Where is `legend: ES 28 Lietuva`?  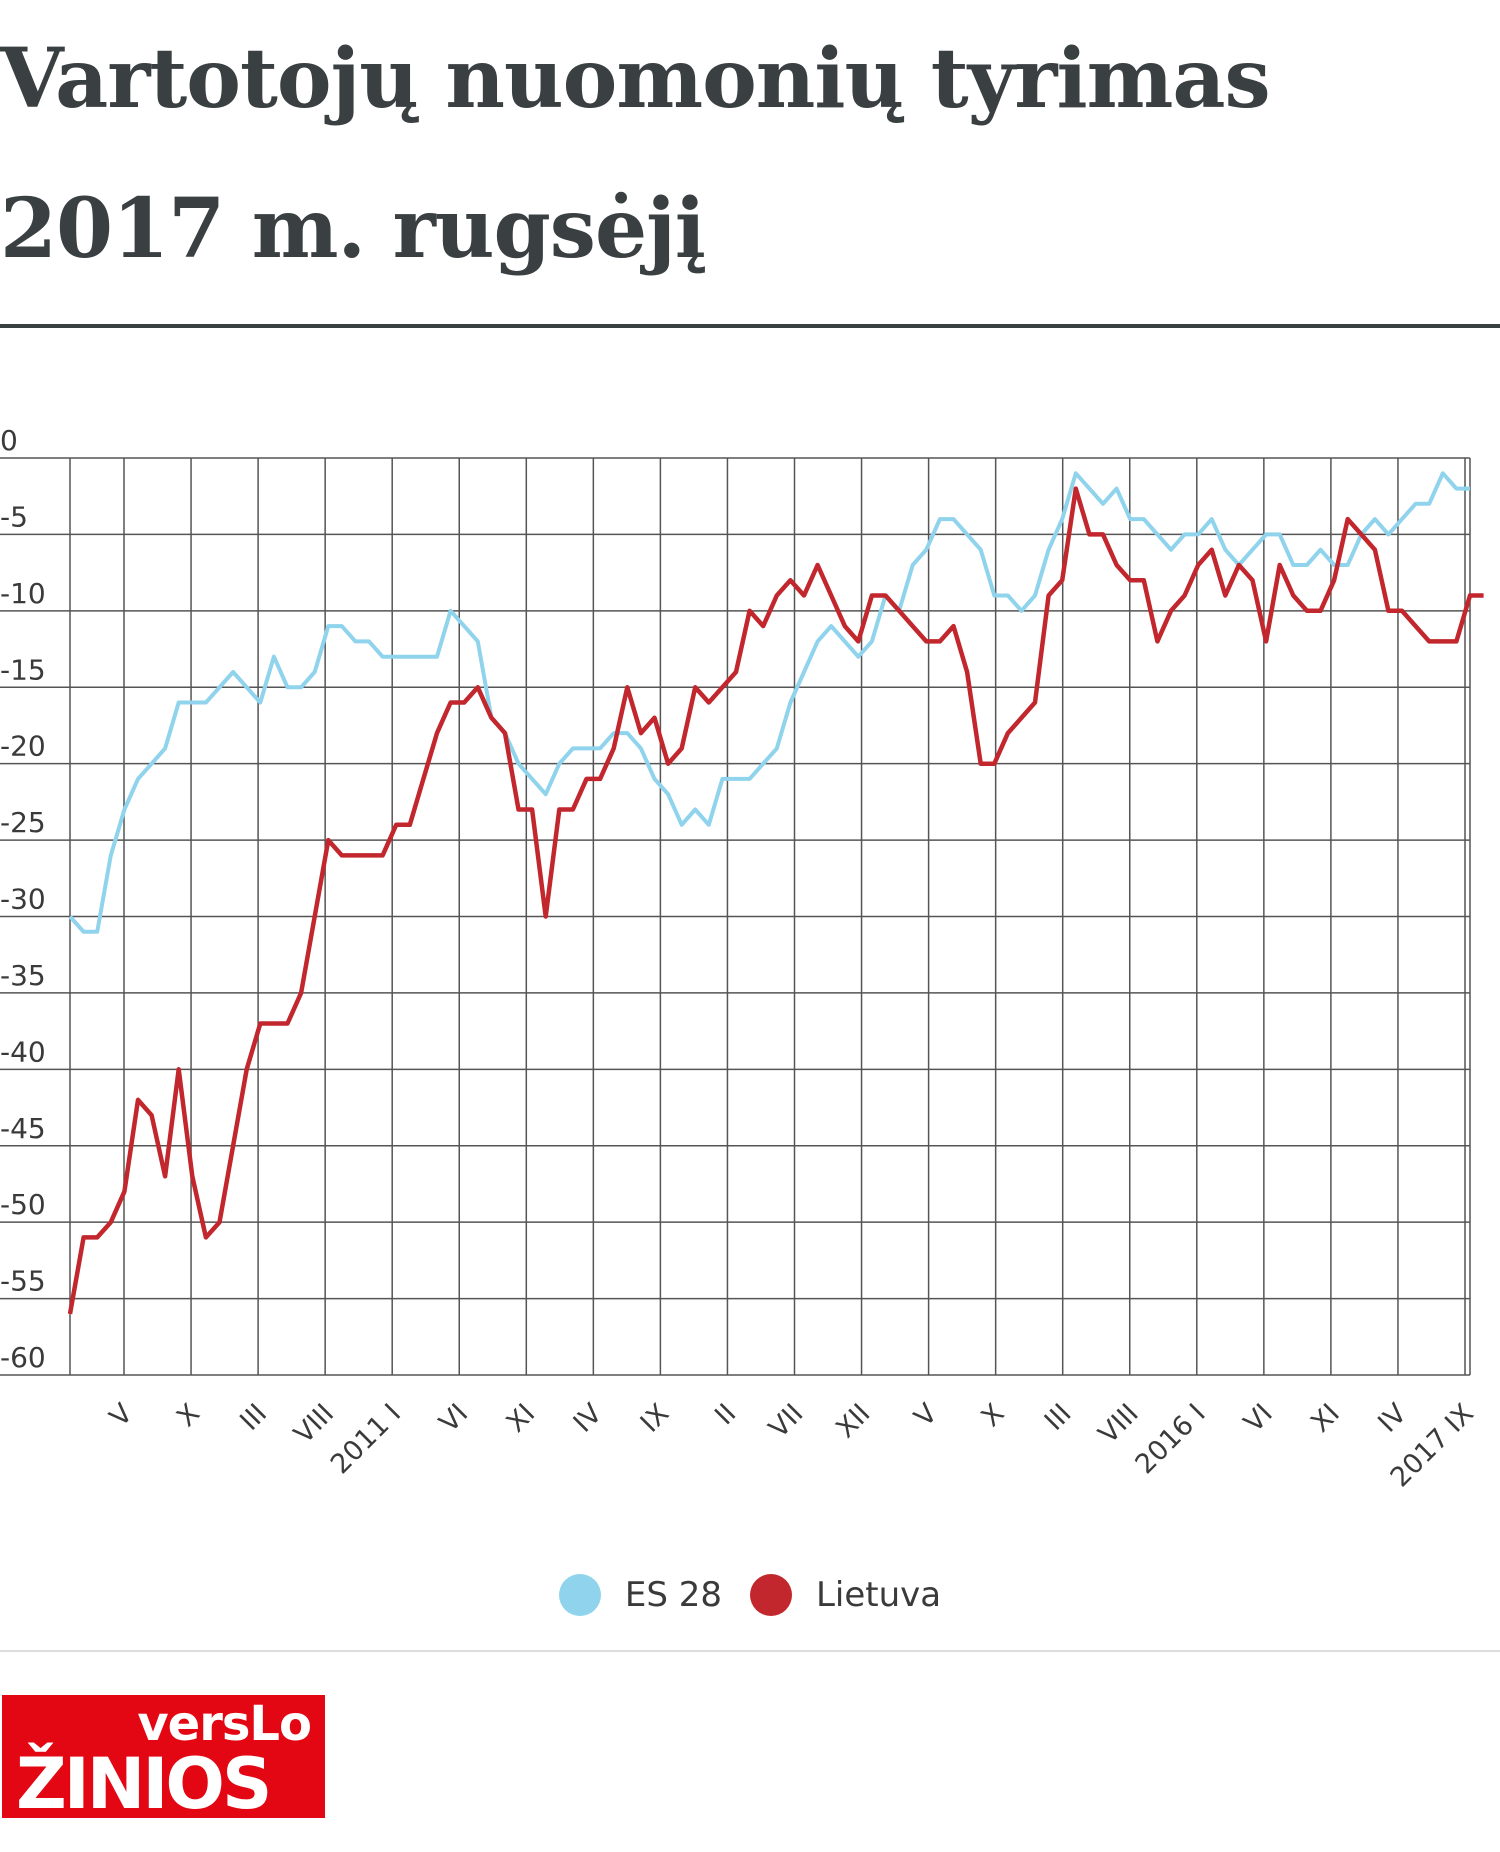
legend: ES 28 Lietuva is located at coordinates (750, 1595).